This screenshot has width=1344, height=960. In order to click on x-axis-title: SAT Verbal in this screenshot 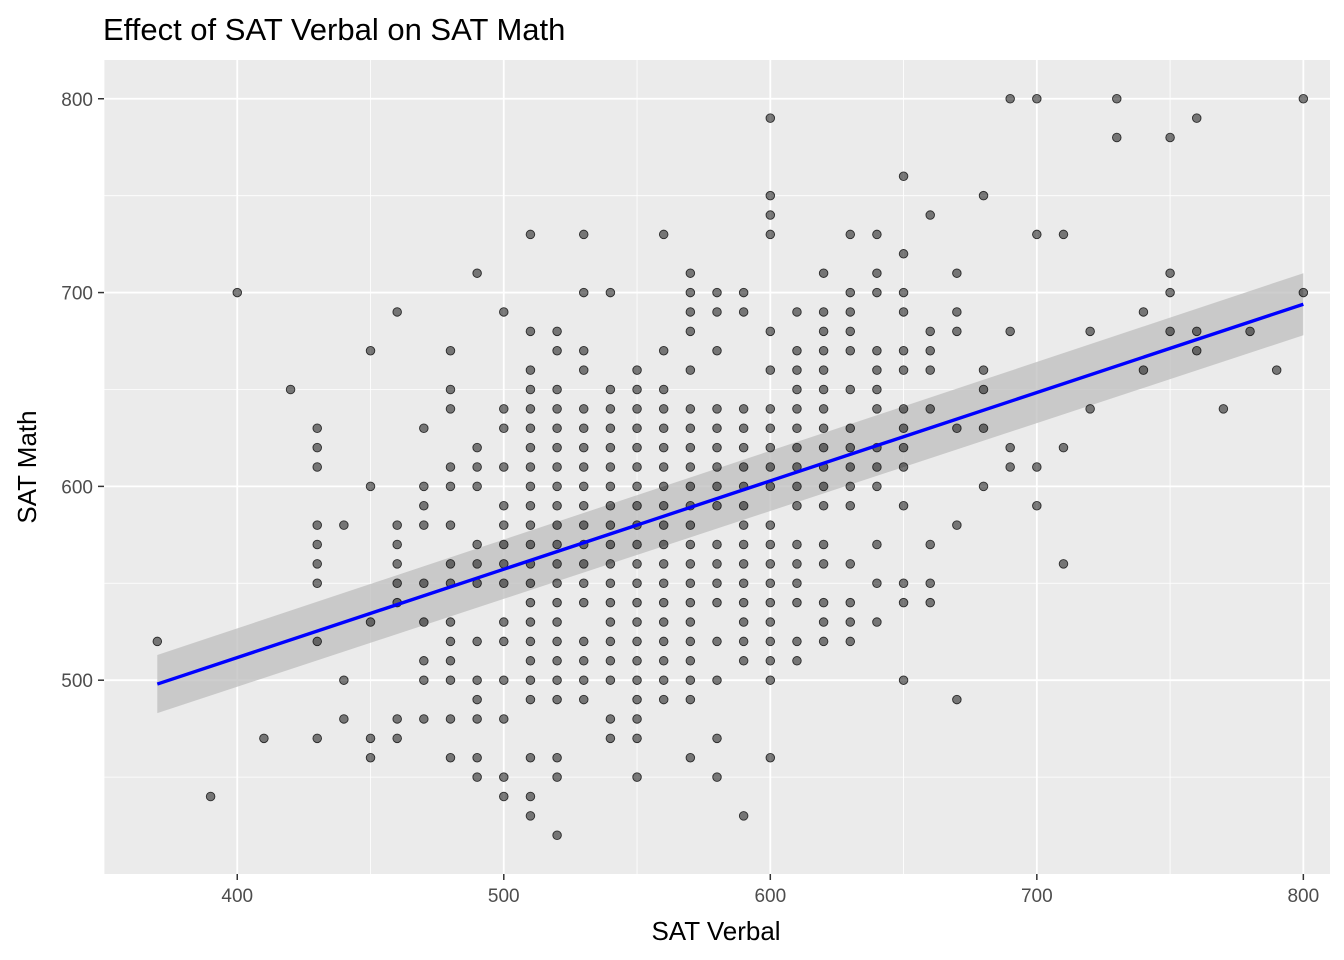, I will do `click(715, 931)`.